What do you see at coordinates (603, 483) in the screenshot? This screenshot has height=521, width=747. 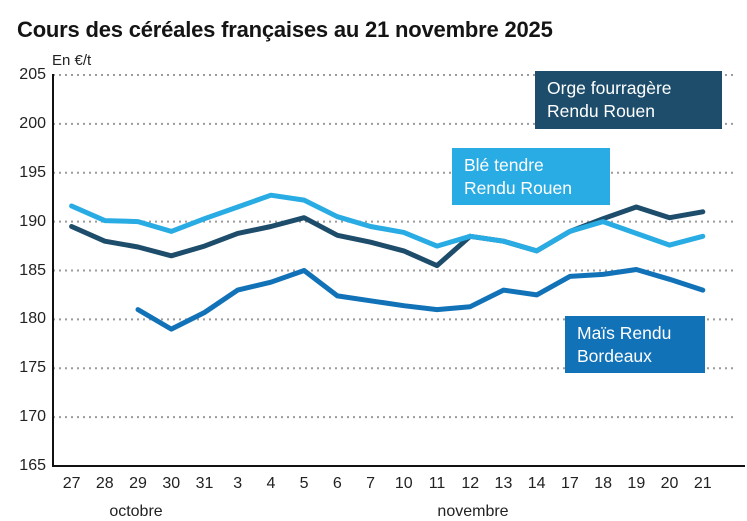 I see `x-axis-tick-label-18: 18` at bounding box center [603, 483].